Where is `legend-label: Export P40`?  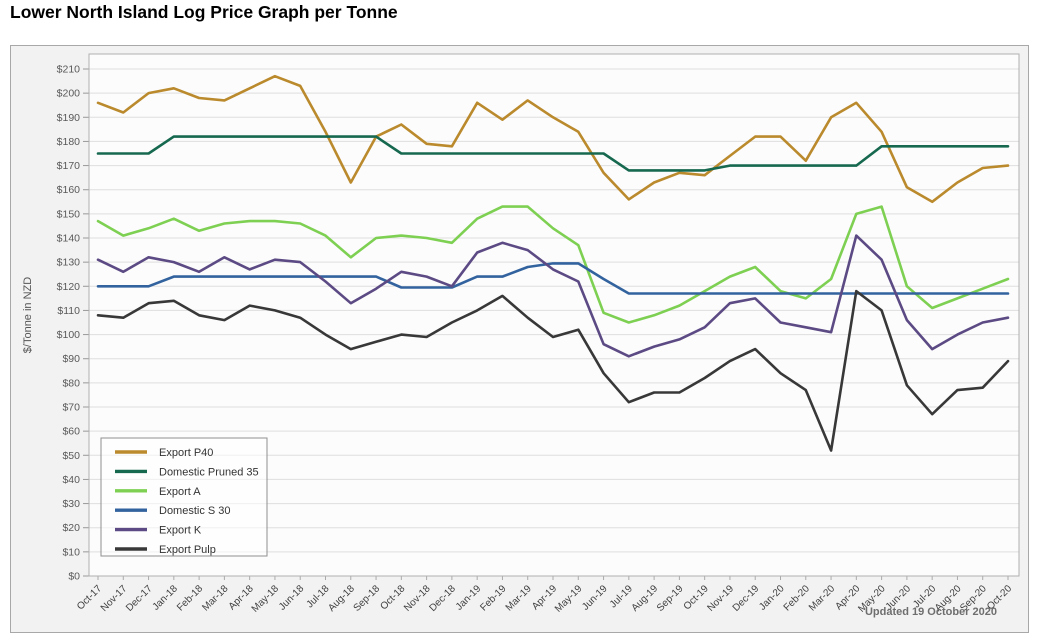 legend-label: Export P40 is located at coordinates (186, 453).